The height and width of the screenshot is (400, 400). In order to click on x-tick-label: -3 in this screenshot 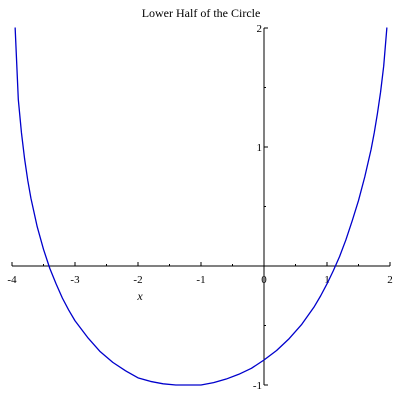, I will do `click(75, 280)`.